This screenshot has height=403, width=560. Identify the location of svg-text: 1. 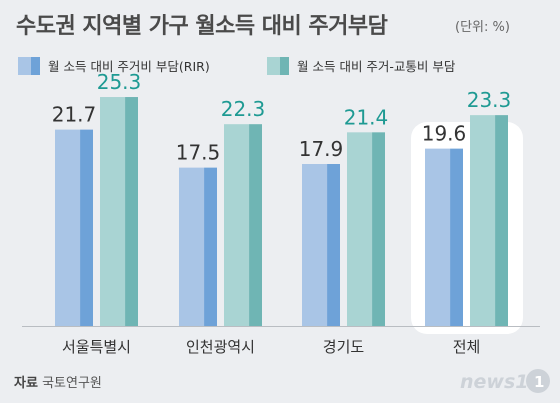
(539, 382).